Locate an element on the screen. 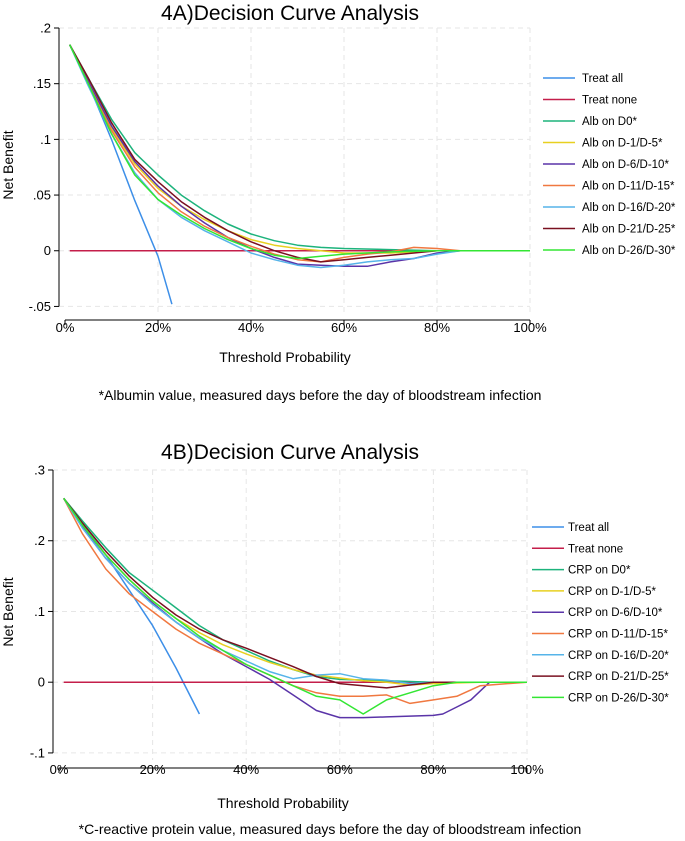  legend-label-alb-on-d-16-d-20: Alb on D-16/D-20* is located at coordinates (629, 208).